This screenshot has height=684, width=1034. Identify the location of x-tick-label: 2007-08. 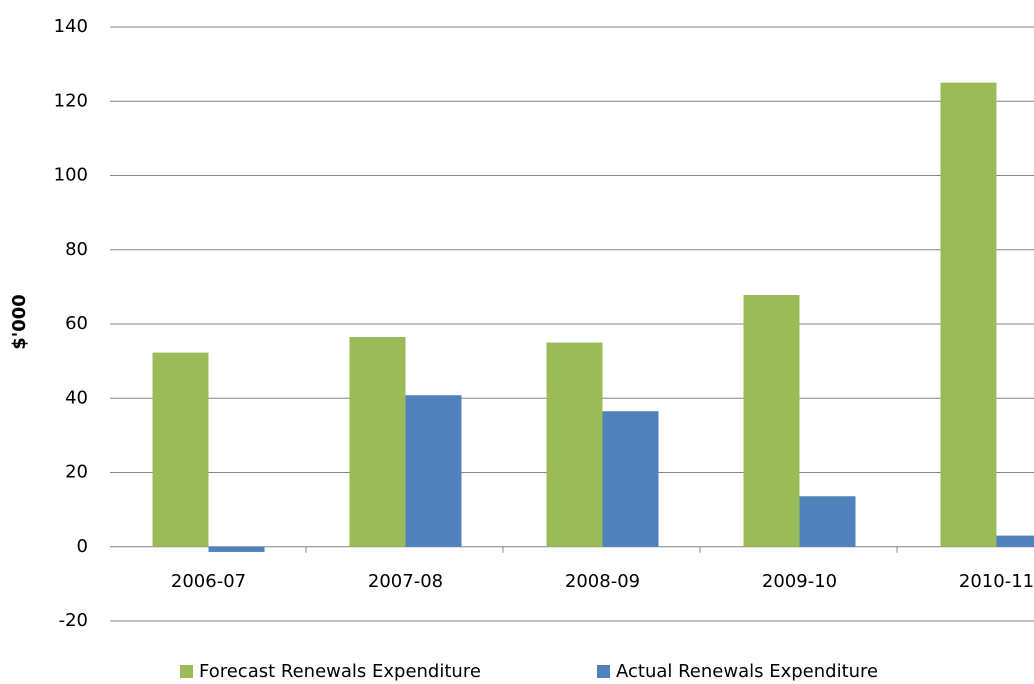
(405, 581).